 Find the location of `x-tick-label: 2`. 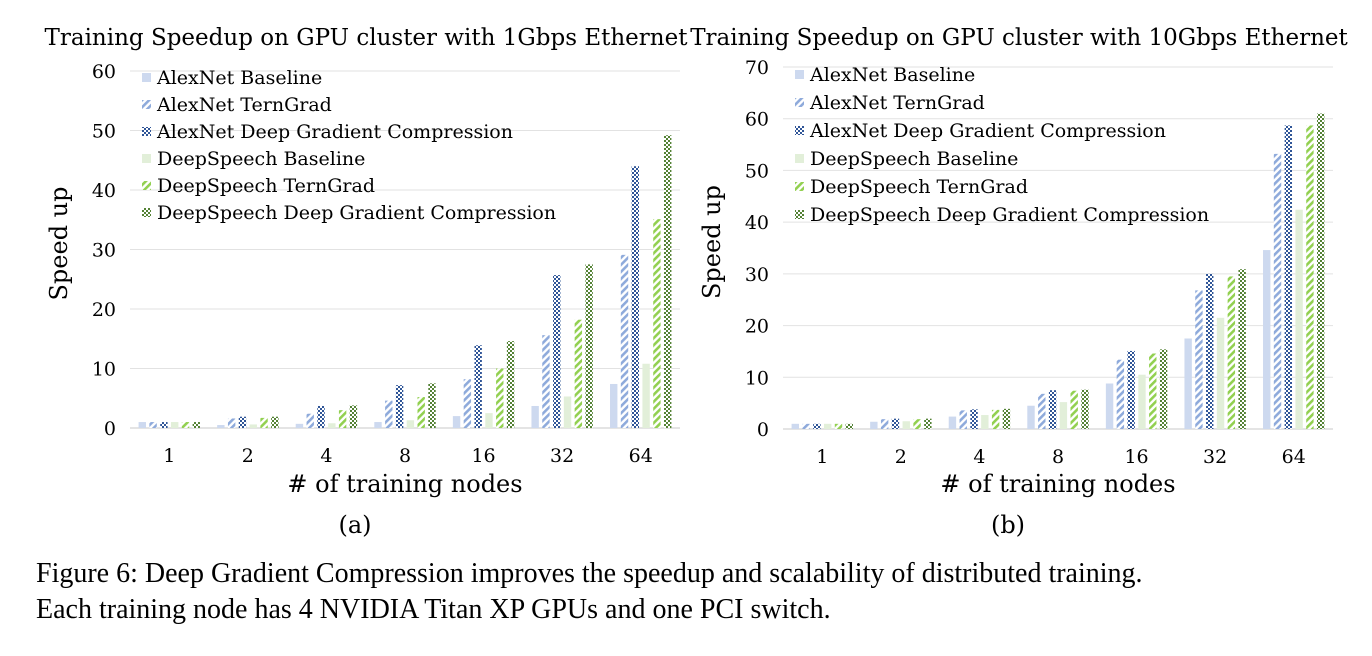

x-tick-label: 2 is located at coordinates (901, 457).